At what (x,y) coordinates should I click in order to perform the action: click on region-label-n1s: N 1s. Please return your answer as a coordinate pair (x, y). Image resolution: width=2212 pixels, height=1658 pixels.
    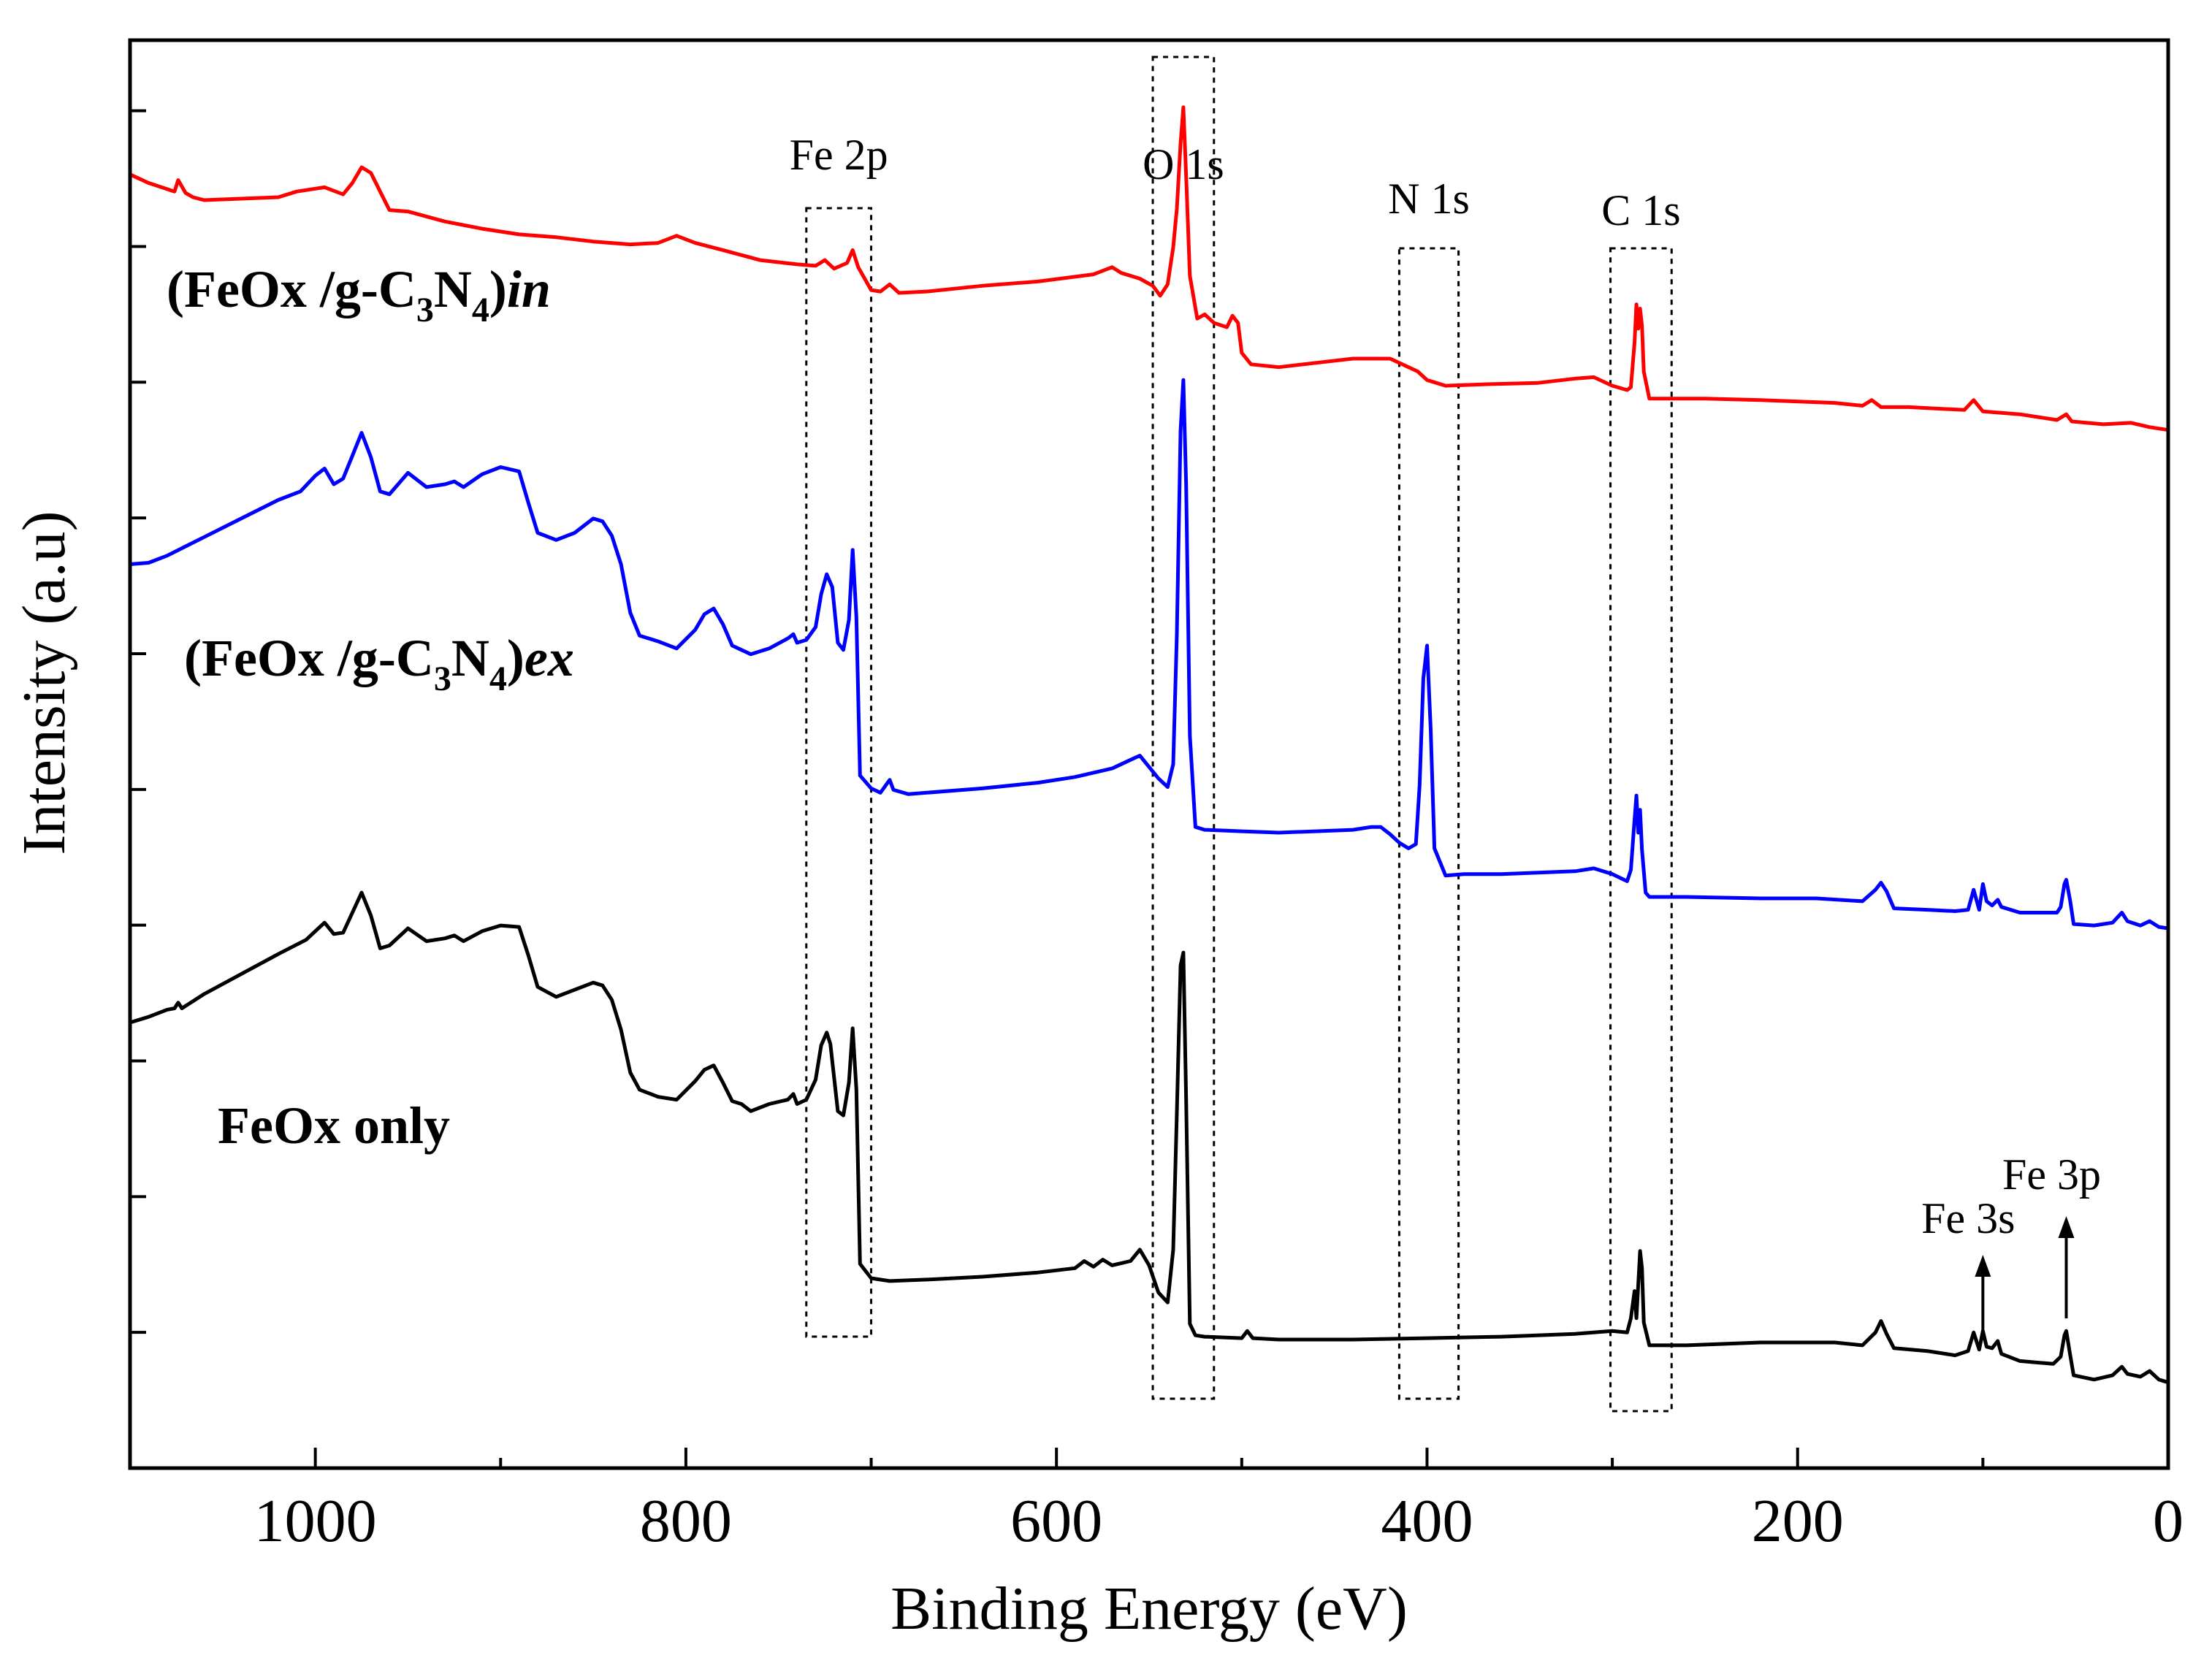
    Looking at the image, I should click on (1429, 199).